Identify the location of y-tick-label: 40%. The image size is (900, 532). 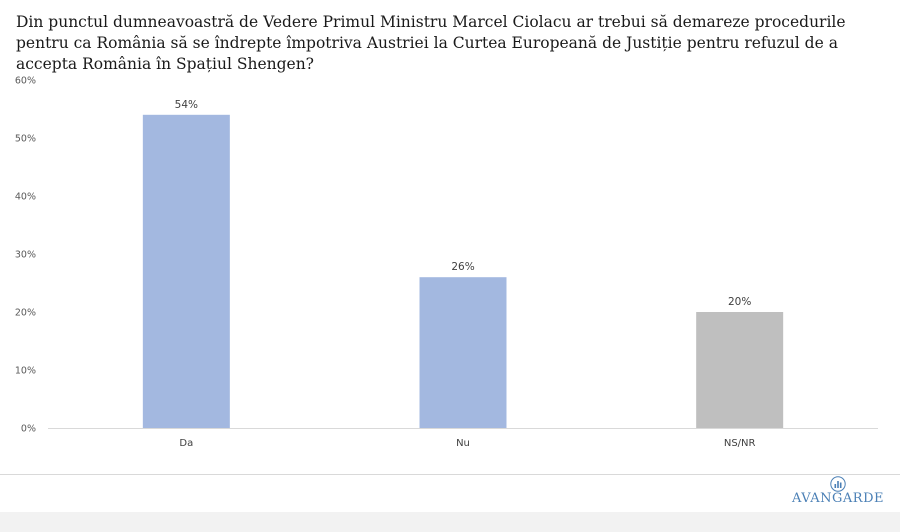
(25, 197).